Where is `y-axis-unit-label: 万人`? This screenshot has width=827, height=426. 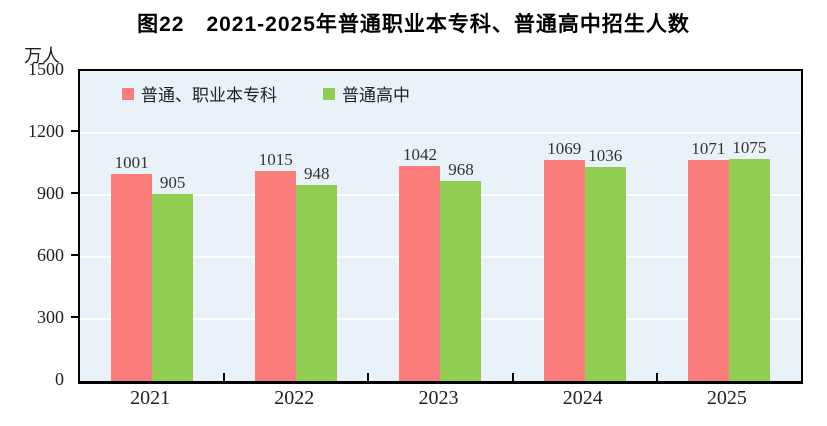 y-axis-unit-label: 万人 is located at coordinates (42, 56).